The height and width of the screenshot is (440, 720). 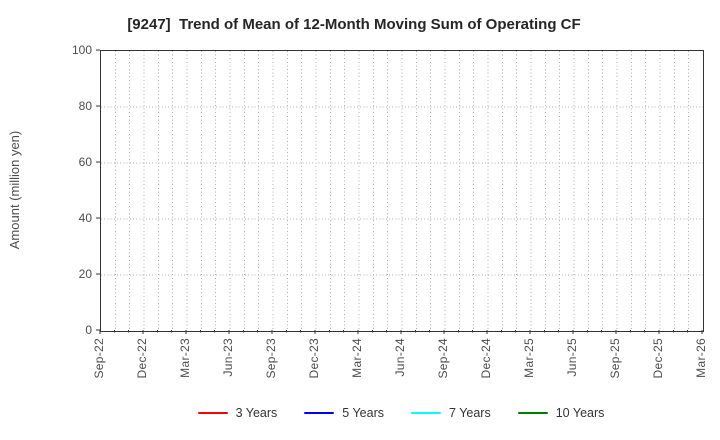 What do you see at coordinates (88, 330) in the screenshot?
I see `y-tick-label: 0` at bounding box center [88, 330].